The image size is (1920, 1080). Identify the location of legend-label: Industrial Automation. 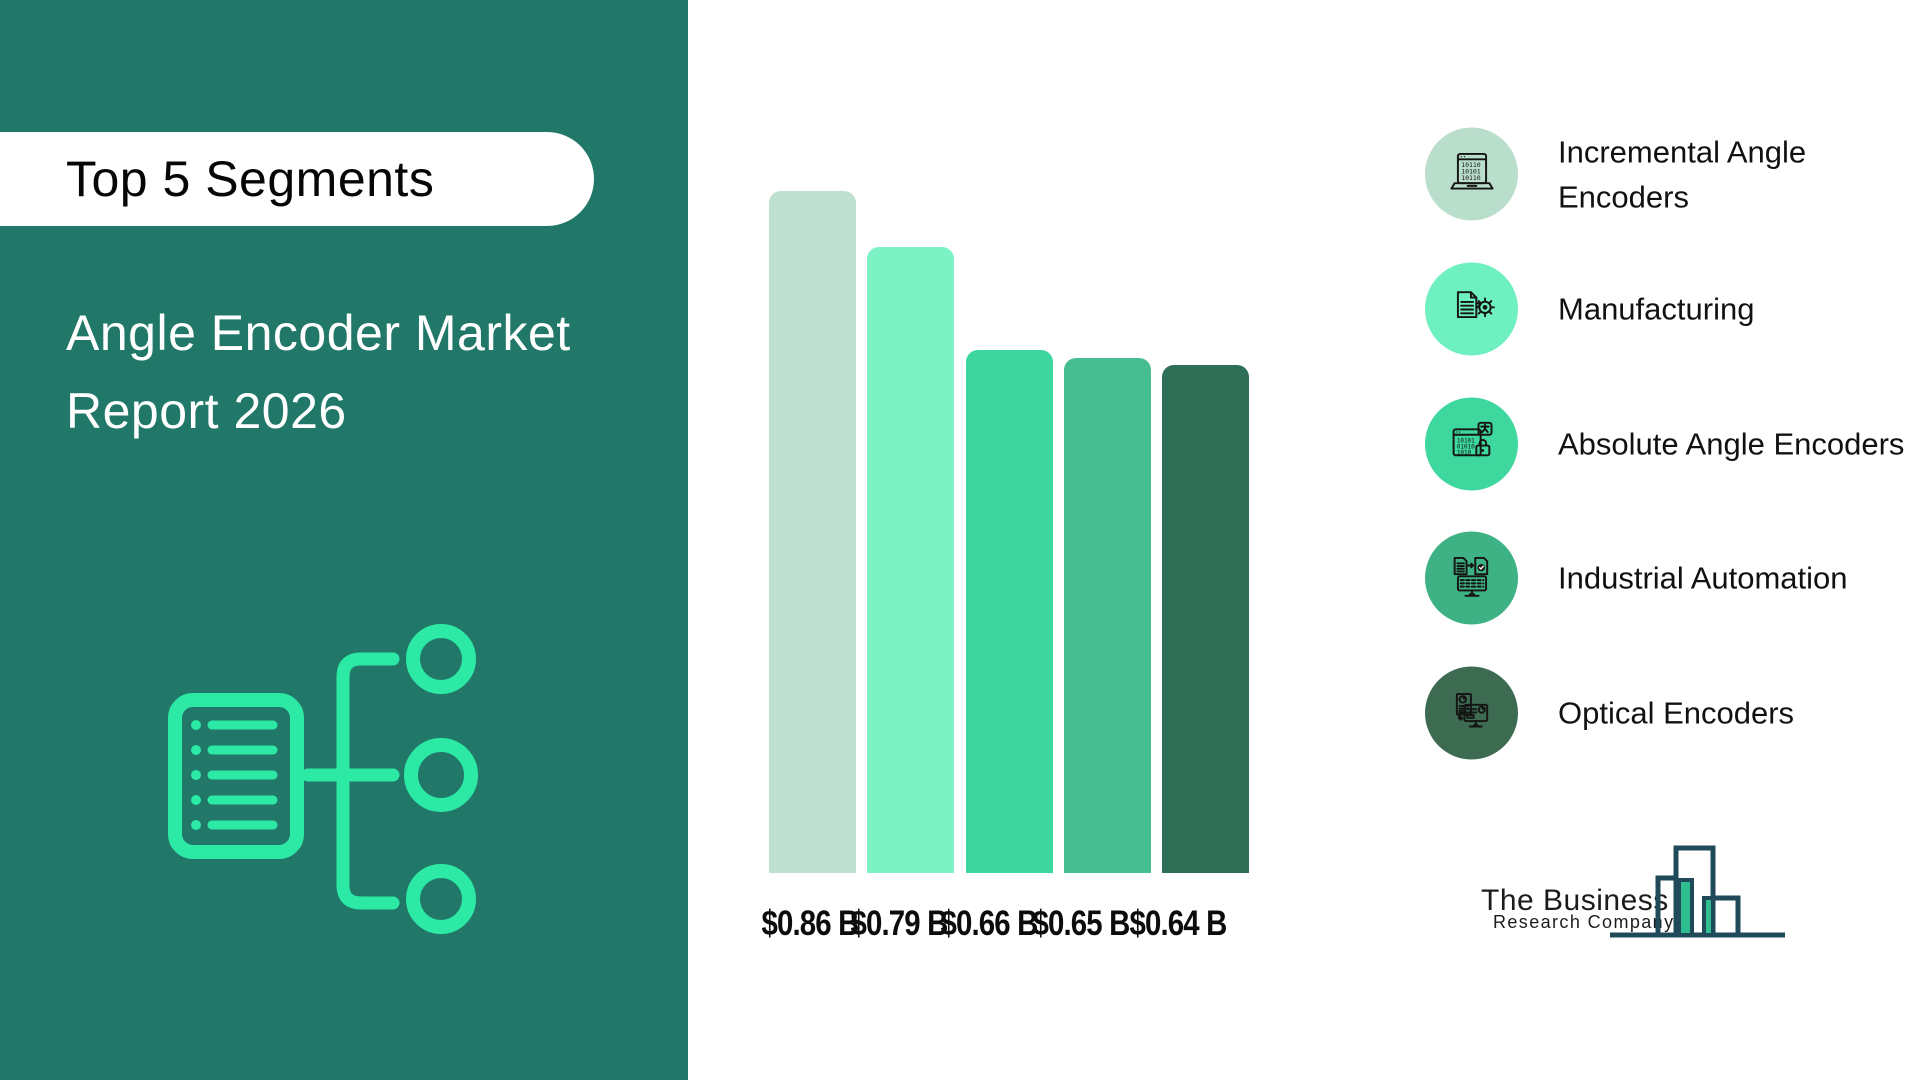
(1703, 578).